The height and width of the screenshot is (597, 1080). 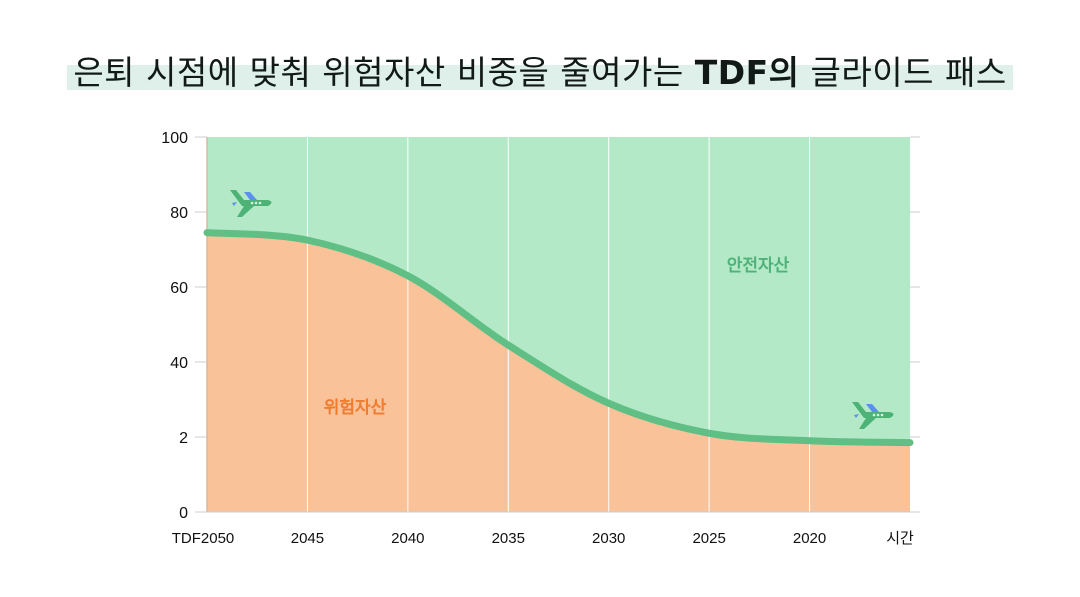 What do you see at coordinates (407, 538) in the screenshot?
I see `x-tick-label: 2040` at bounding box center [407, 538].